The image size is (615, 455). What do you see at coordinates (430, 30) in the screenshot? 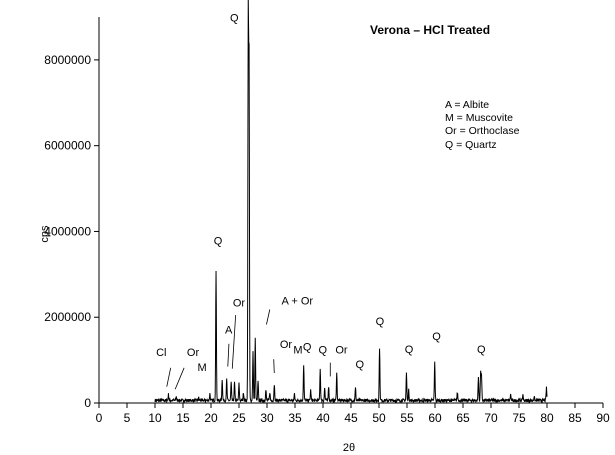
I see `chart-title: Verona – HCl Treated` at bounding box center [430, 30].